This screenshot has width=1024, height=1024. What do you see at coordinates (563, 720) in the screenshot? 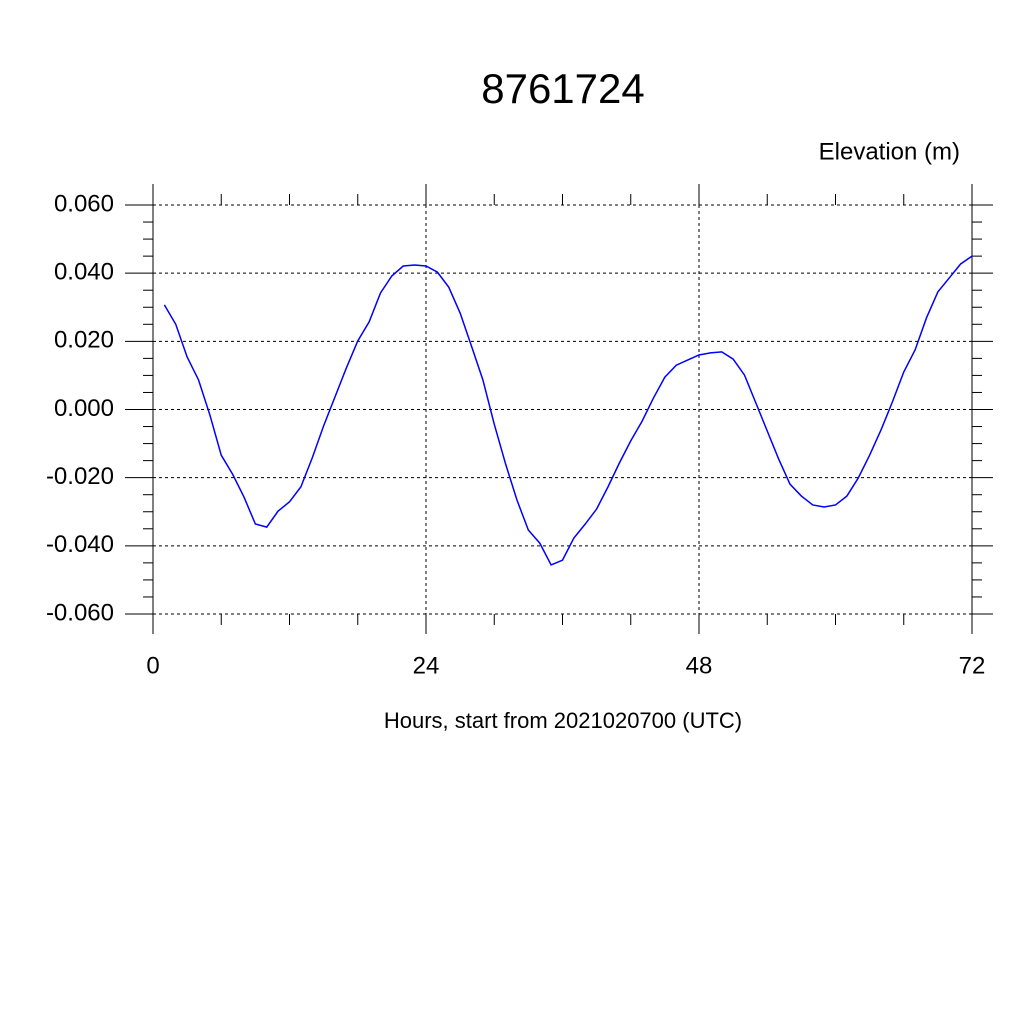
I see `x-axis-label: Hours, start from 2021020700 (UTC)` at bounding box center [563, 720].